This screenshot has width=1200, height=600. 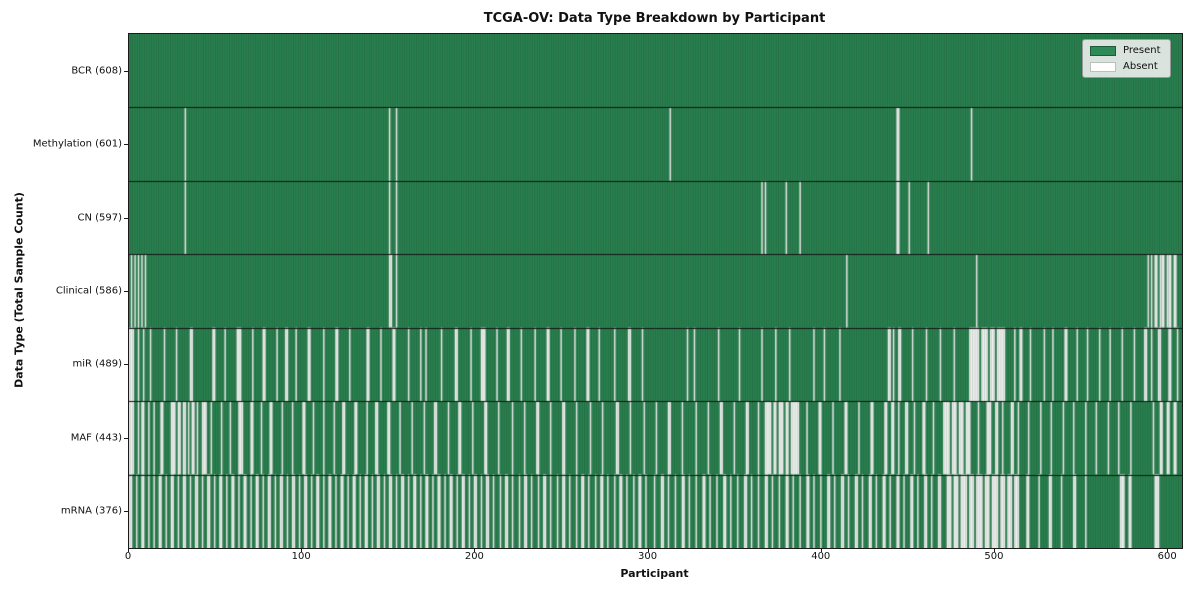 I want to click on x-tick-label-200: 200, so click(x=474, y=556).